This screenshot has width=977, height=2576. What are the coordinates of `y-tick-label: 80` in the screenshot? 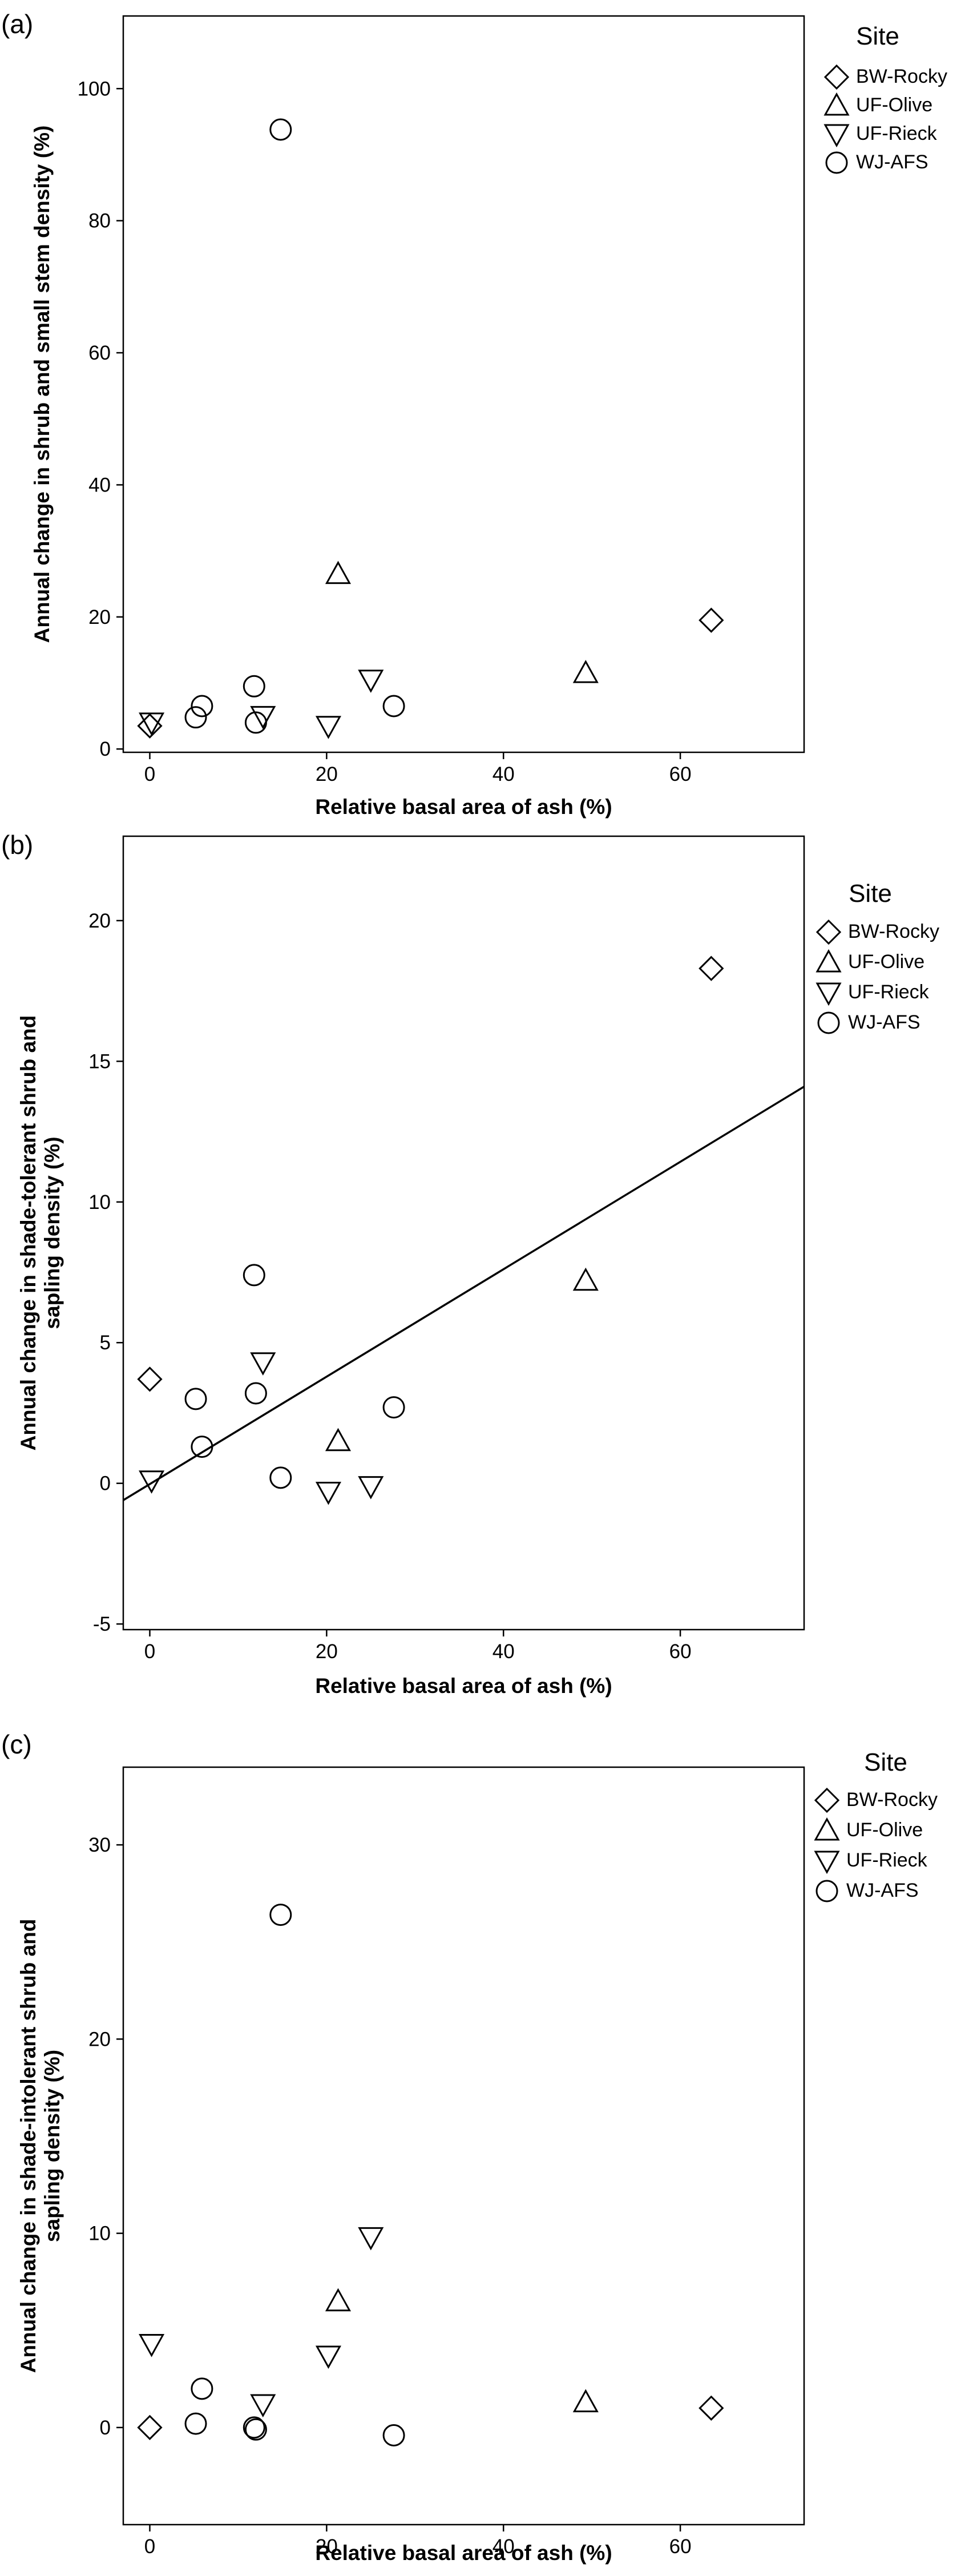 It's located at (100, 221).